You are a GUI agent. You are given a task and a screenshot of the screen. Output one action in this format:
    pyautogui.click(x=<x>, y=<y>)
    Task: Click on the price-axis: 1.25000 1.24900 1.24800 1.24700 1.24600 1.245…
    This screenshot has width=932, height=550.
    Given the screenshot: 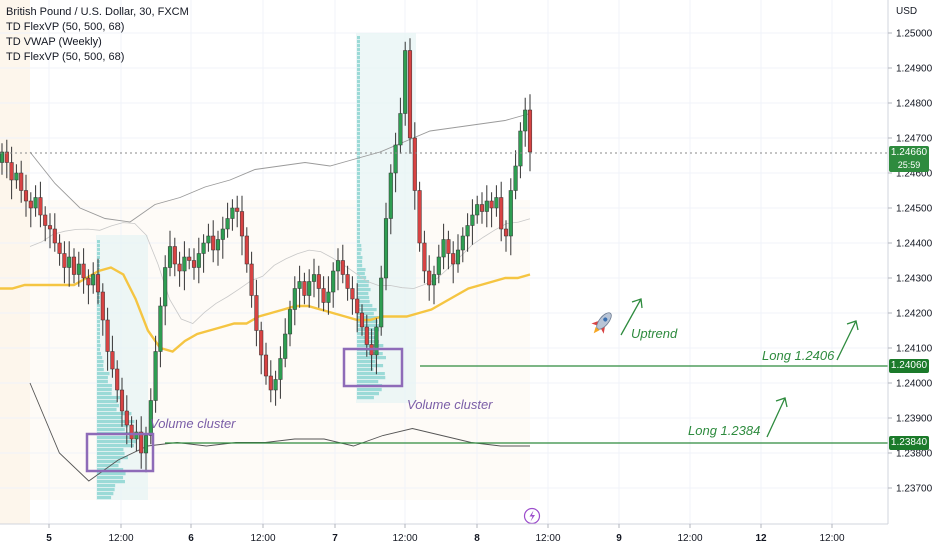 What is the action you would take?
    pyautogui.click(x=910, y=262)
    